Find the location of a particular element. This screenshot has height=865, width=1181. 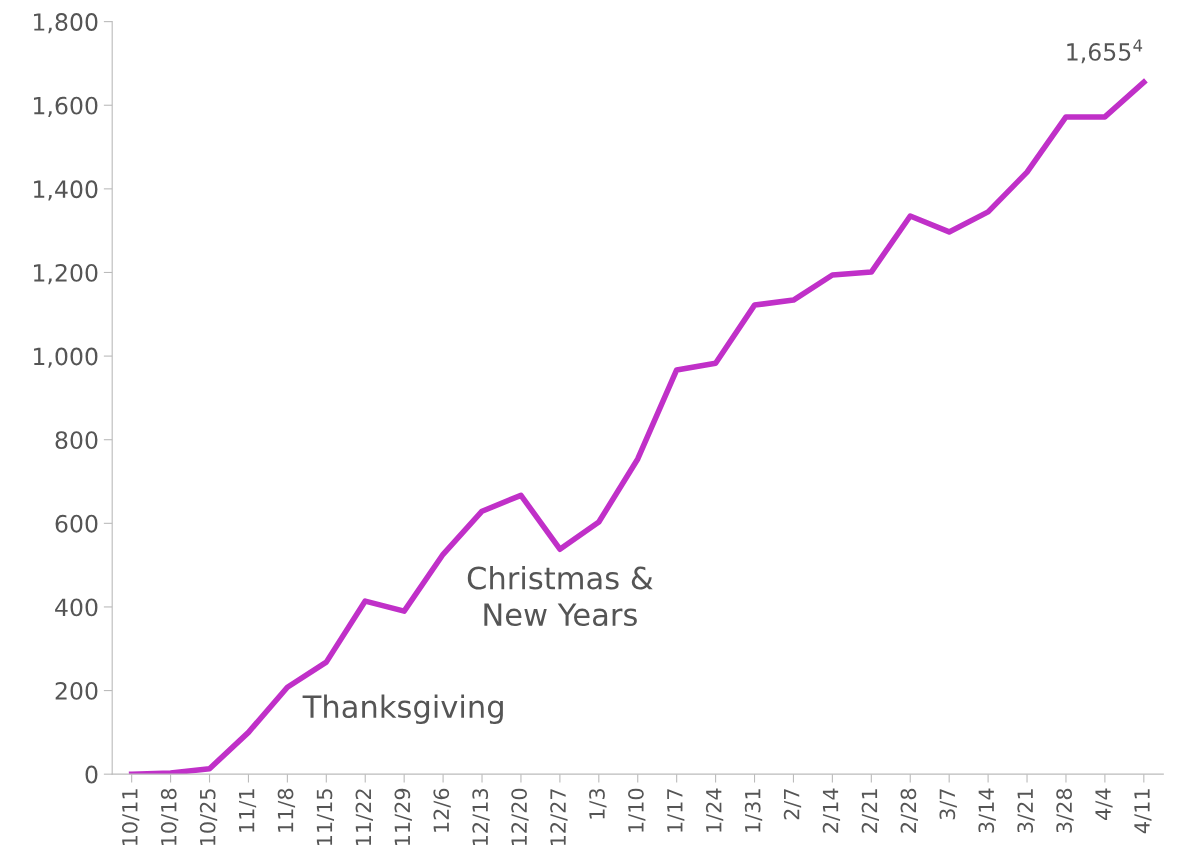

x-tick-label: 4/4 is located at coordinates (1104, 804).